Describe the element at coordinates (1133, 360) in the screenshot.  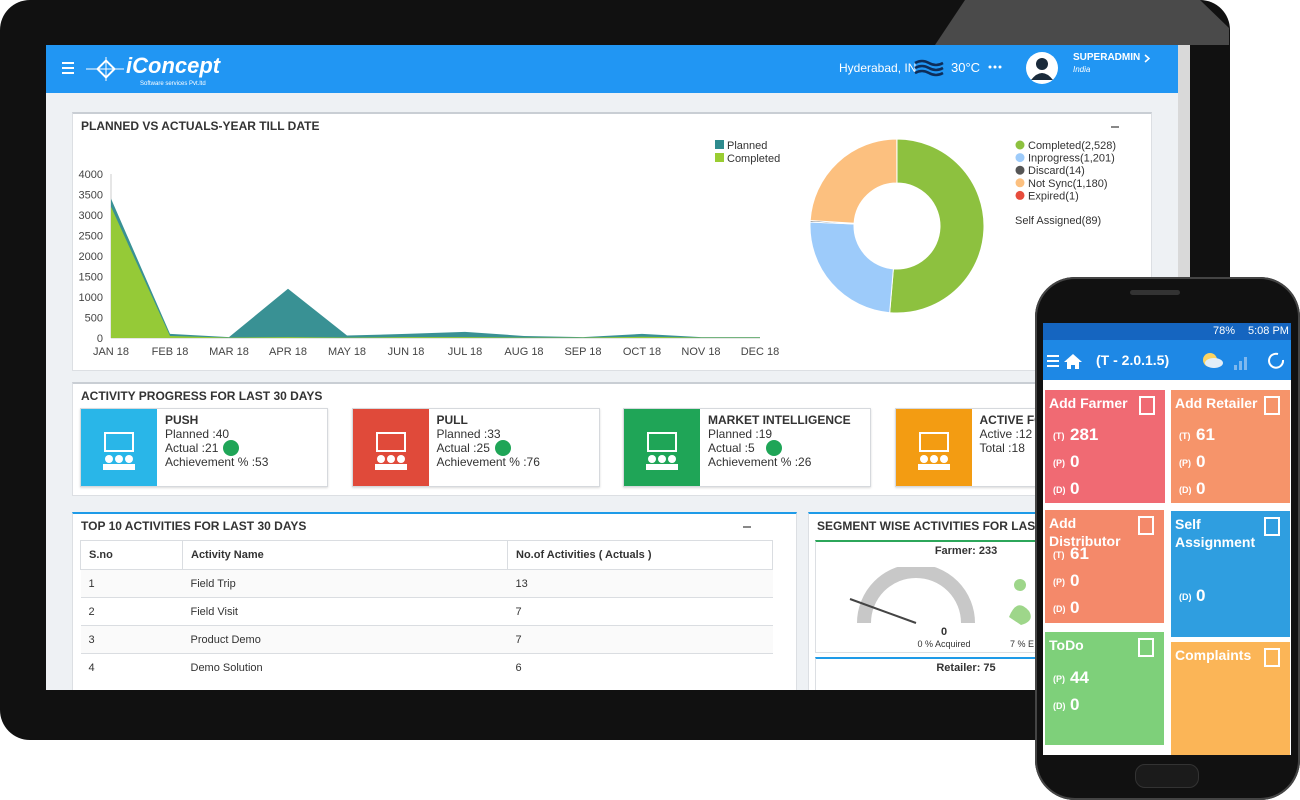
I see `app-title: (T - 2.0.1.5)` at that location.